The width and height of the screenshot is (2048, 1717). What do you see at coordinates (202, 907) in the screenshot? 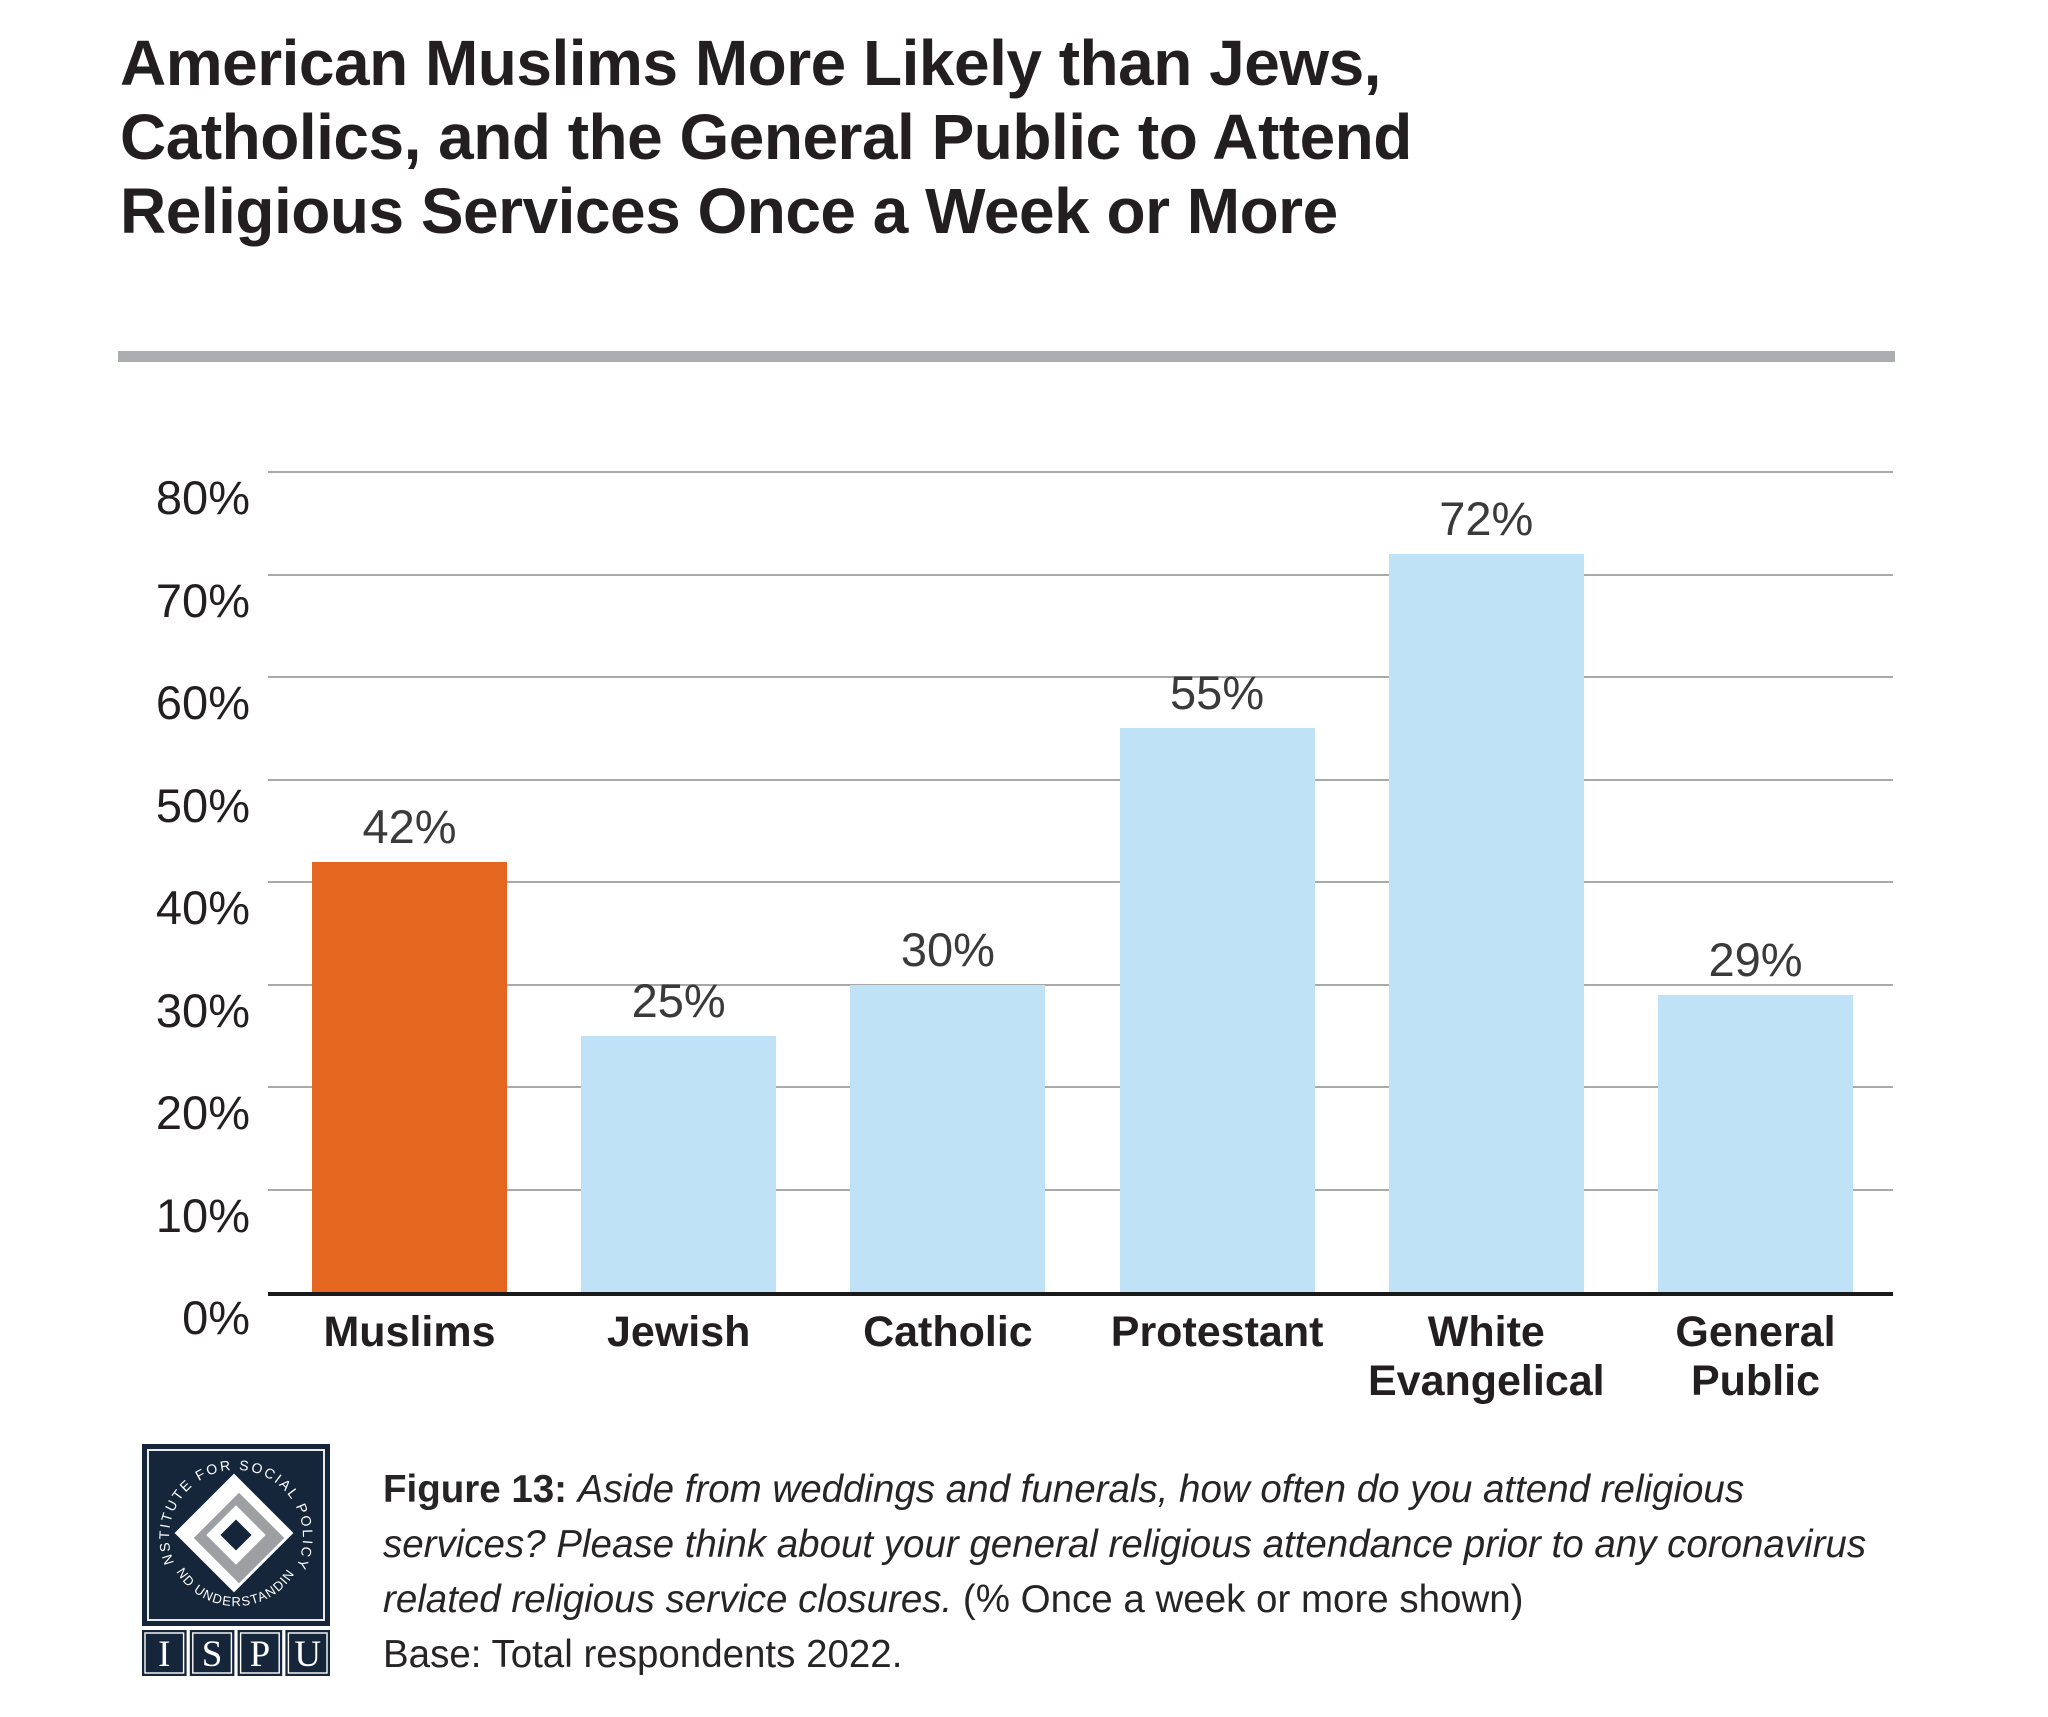
I see `y-tick-label-40%: 40%` at bounding box center [202, 907].